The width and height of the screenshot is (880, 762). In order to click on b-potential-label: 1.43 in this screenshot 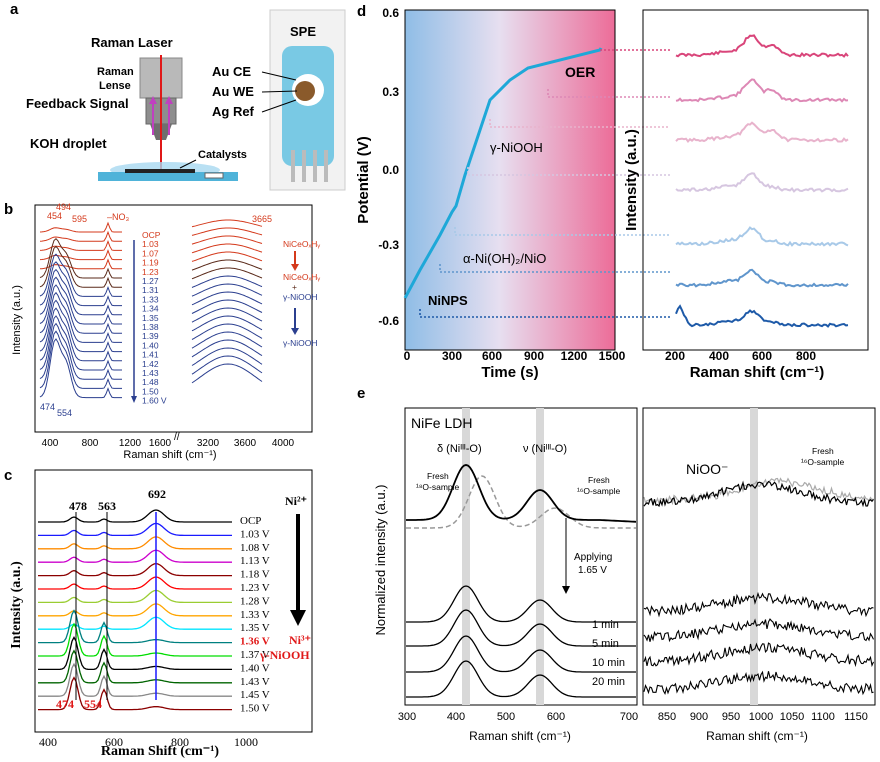, I will do `click(150, 373)`.